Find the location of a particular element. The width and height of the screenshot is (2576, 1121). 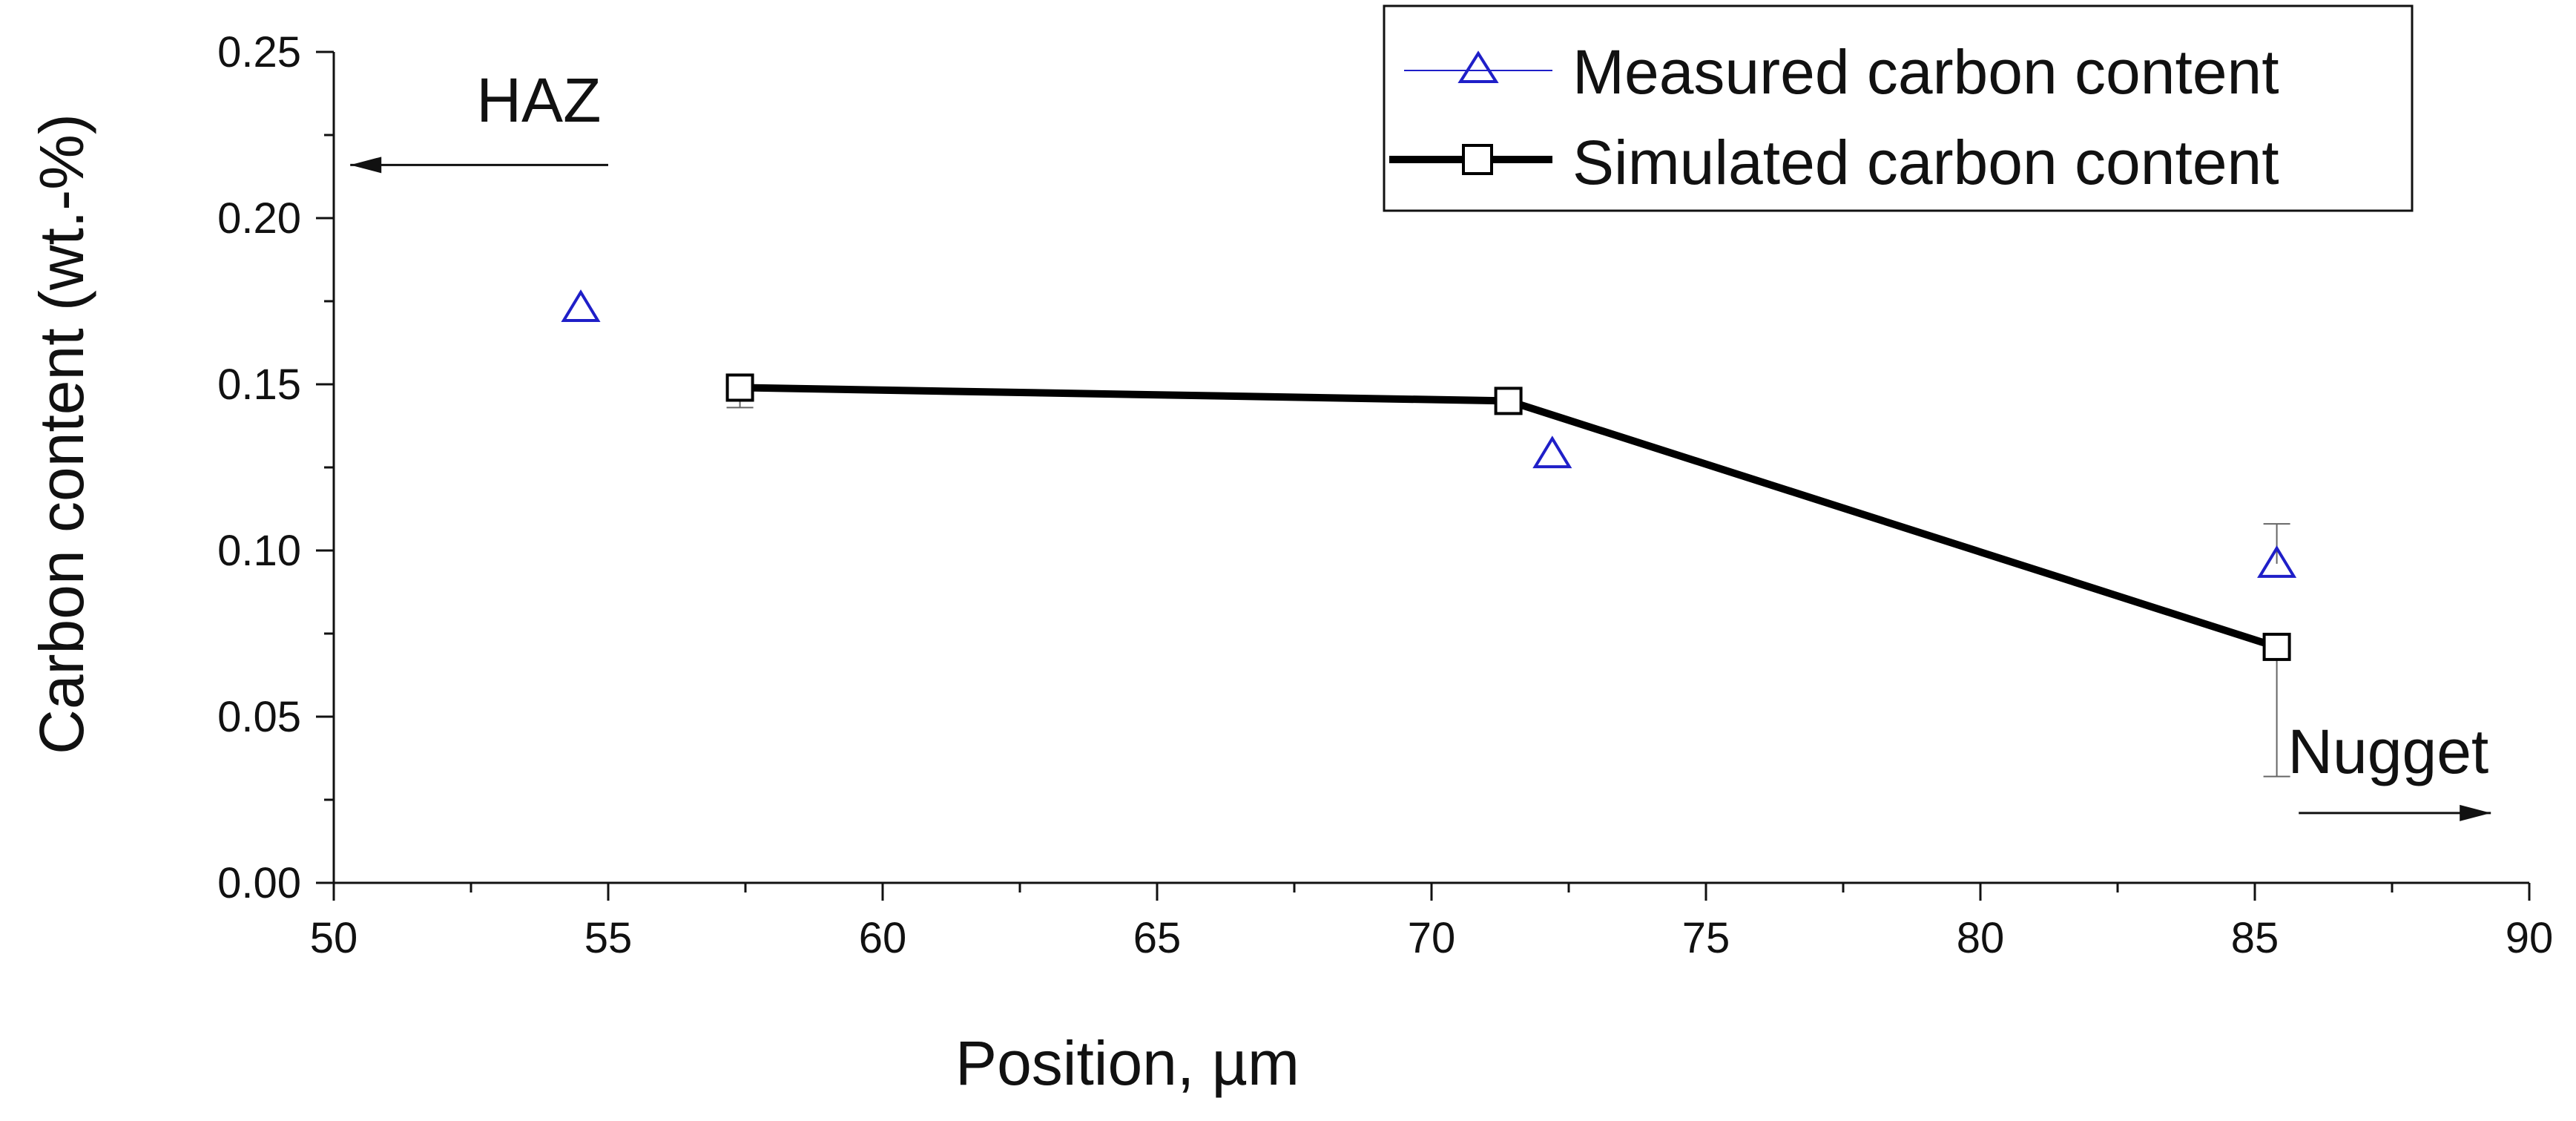

nugget-arrow-head is located at coordinates (2476, 812).